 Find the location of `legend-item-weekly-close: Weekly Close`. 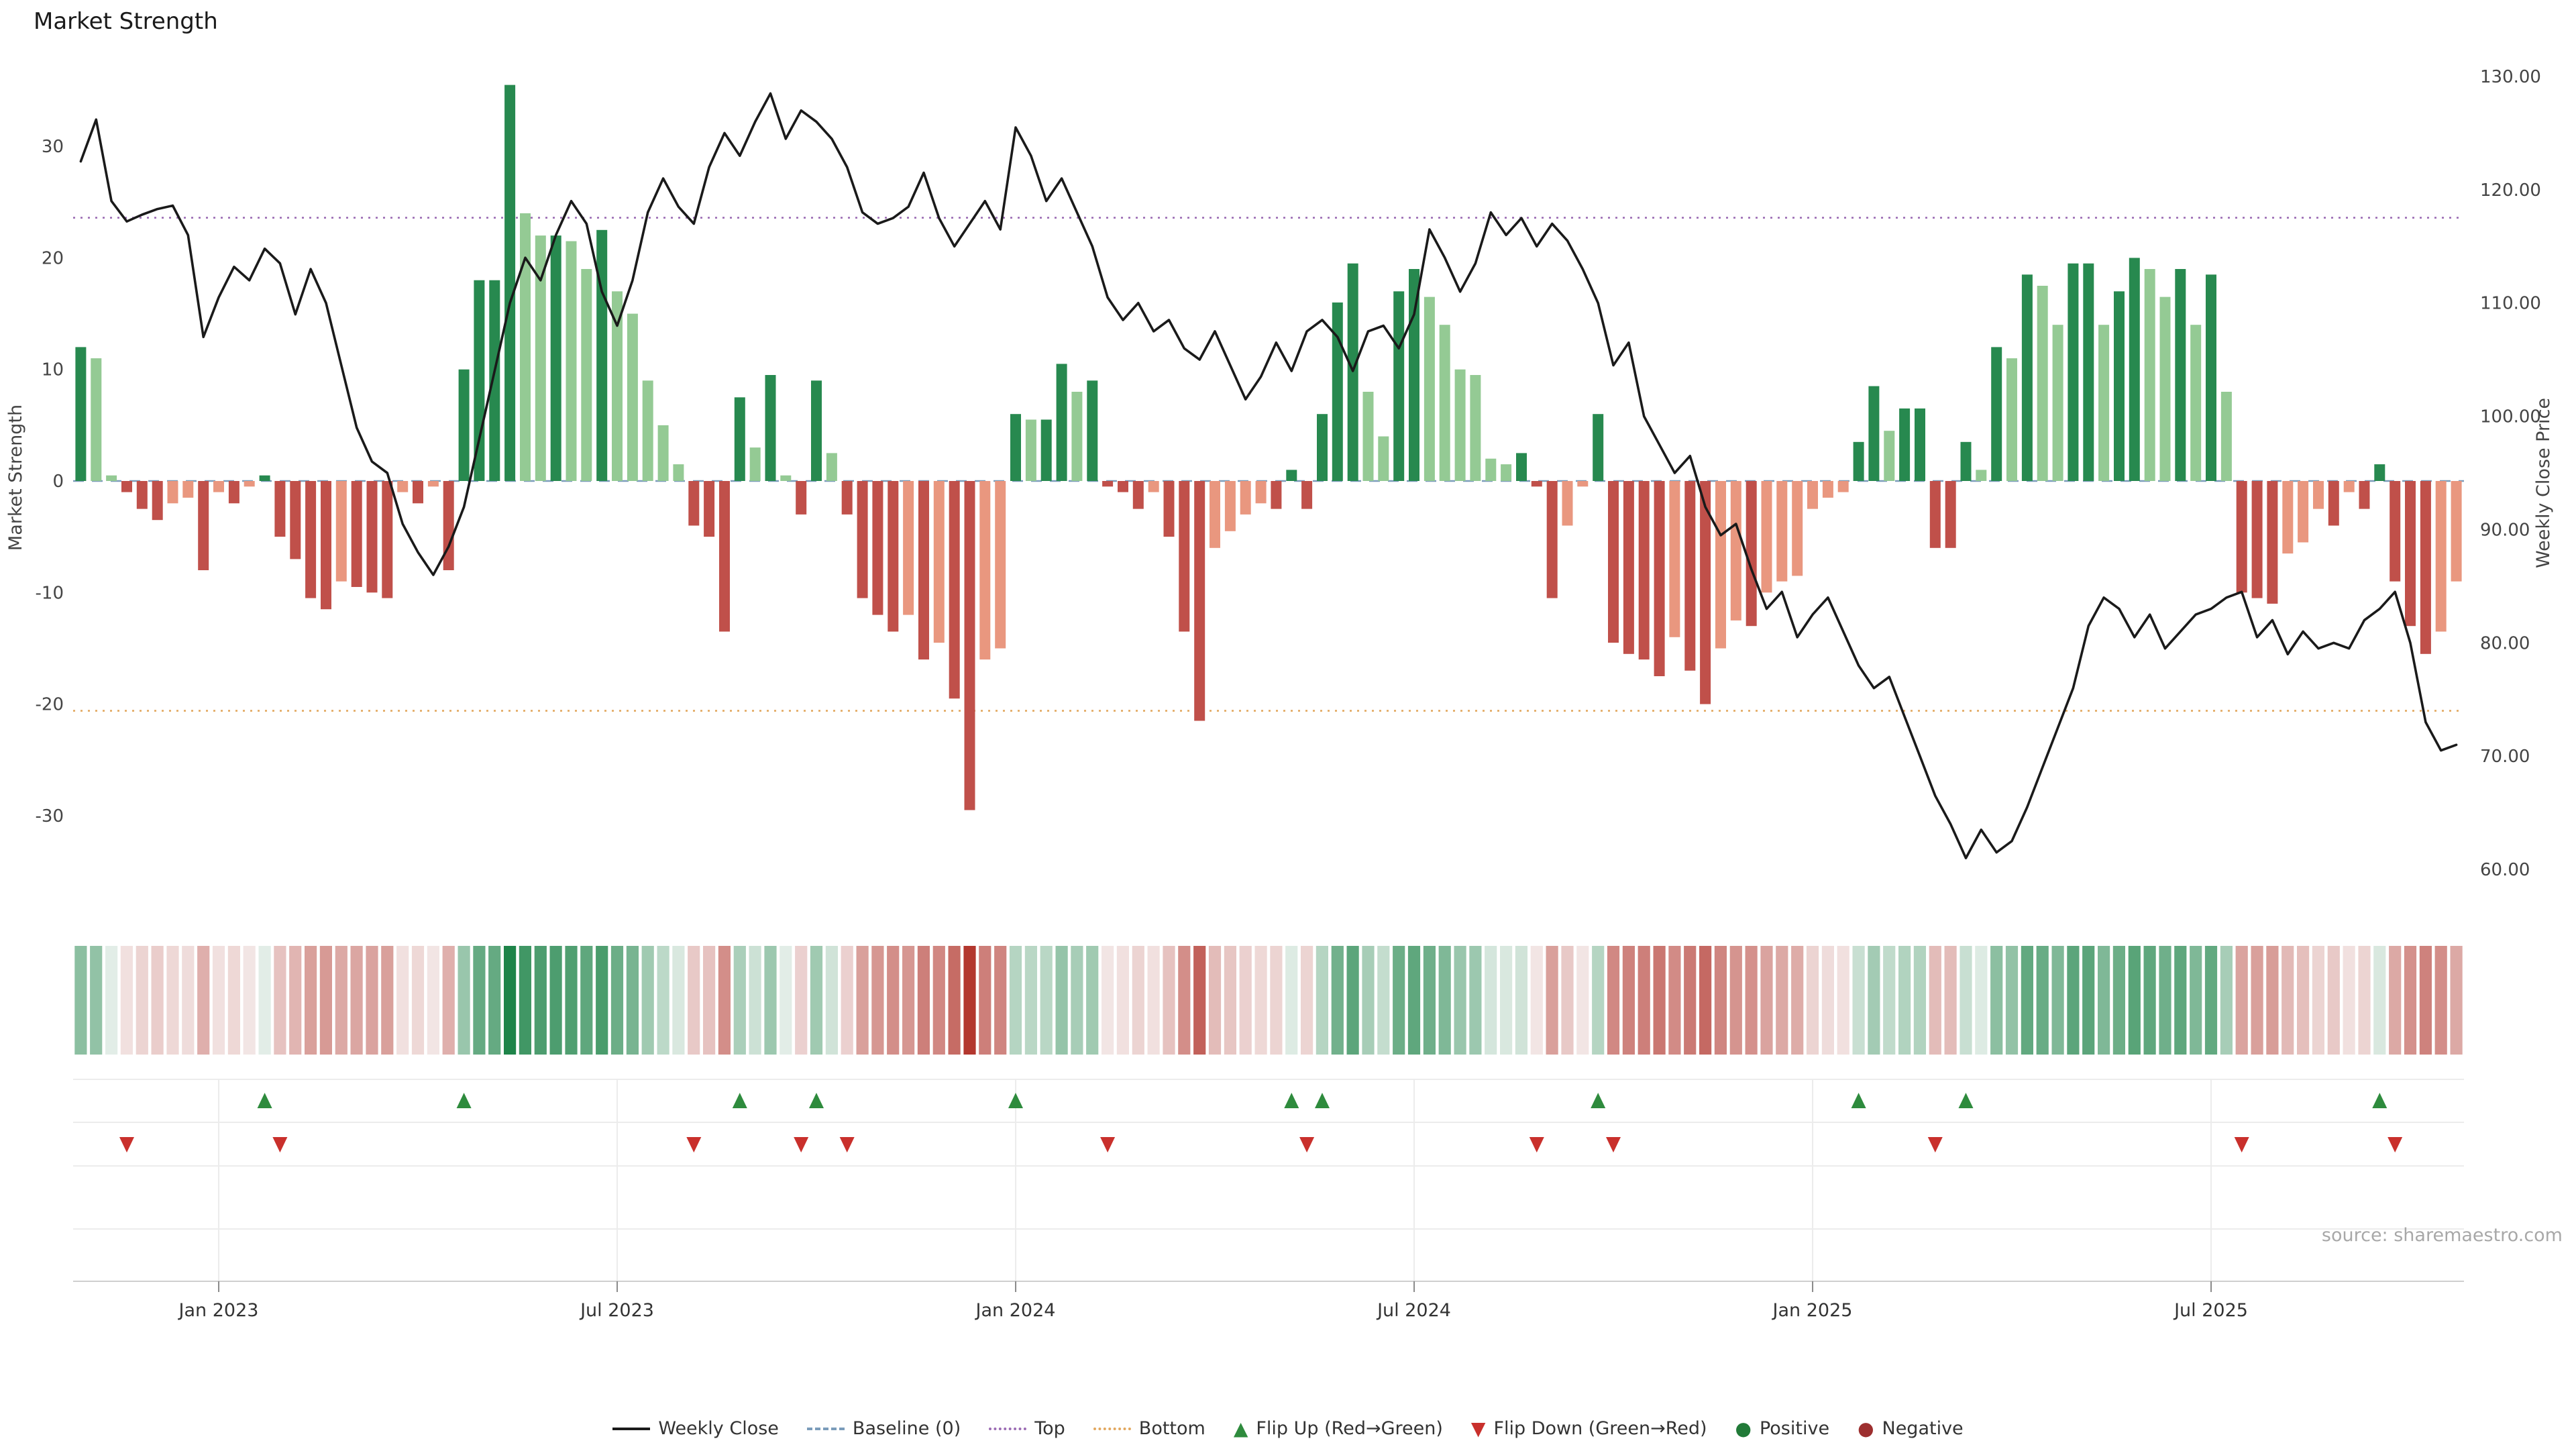

legend-item-weekly-close: Weekly Close is located at coordinates (695, 1428).